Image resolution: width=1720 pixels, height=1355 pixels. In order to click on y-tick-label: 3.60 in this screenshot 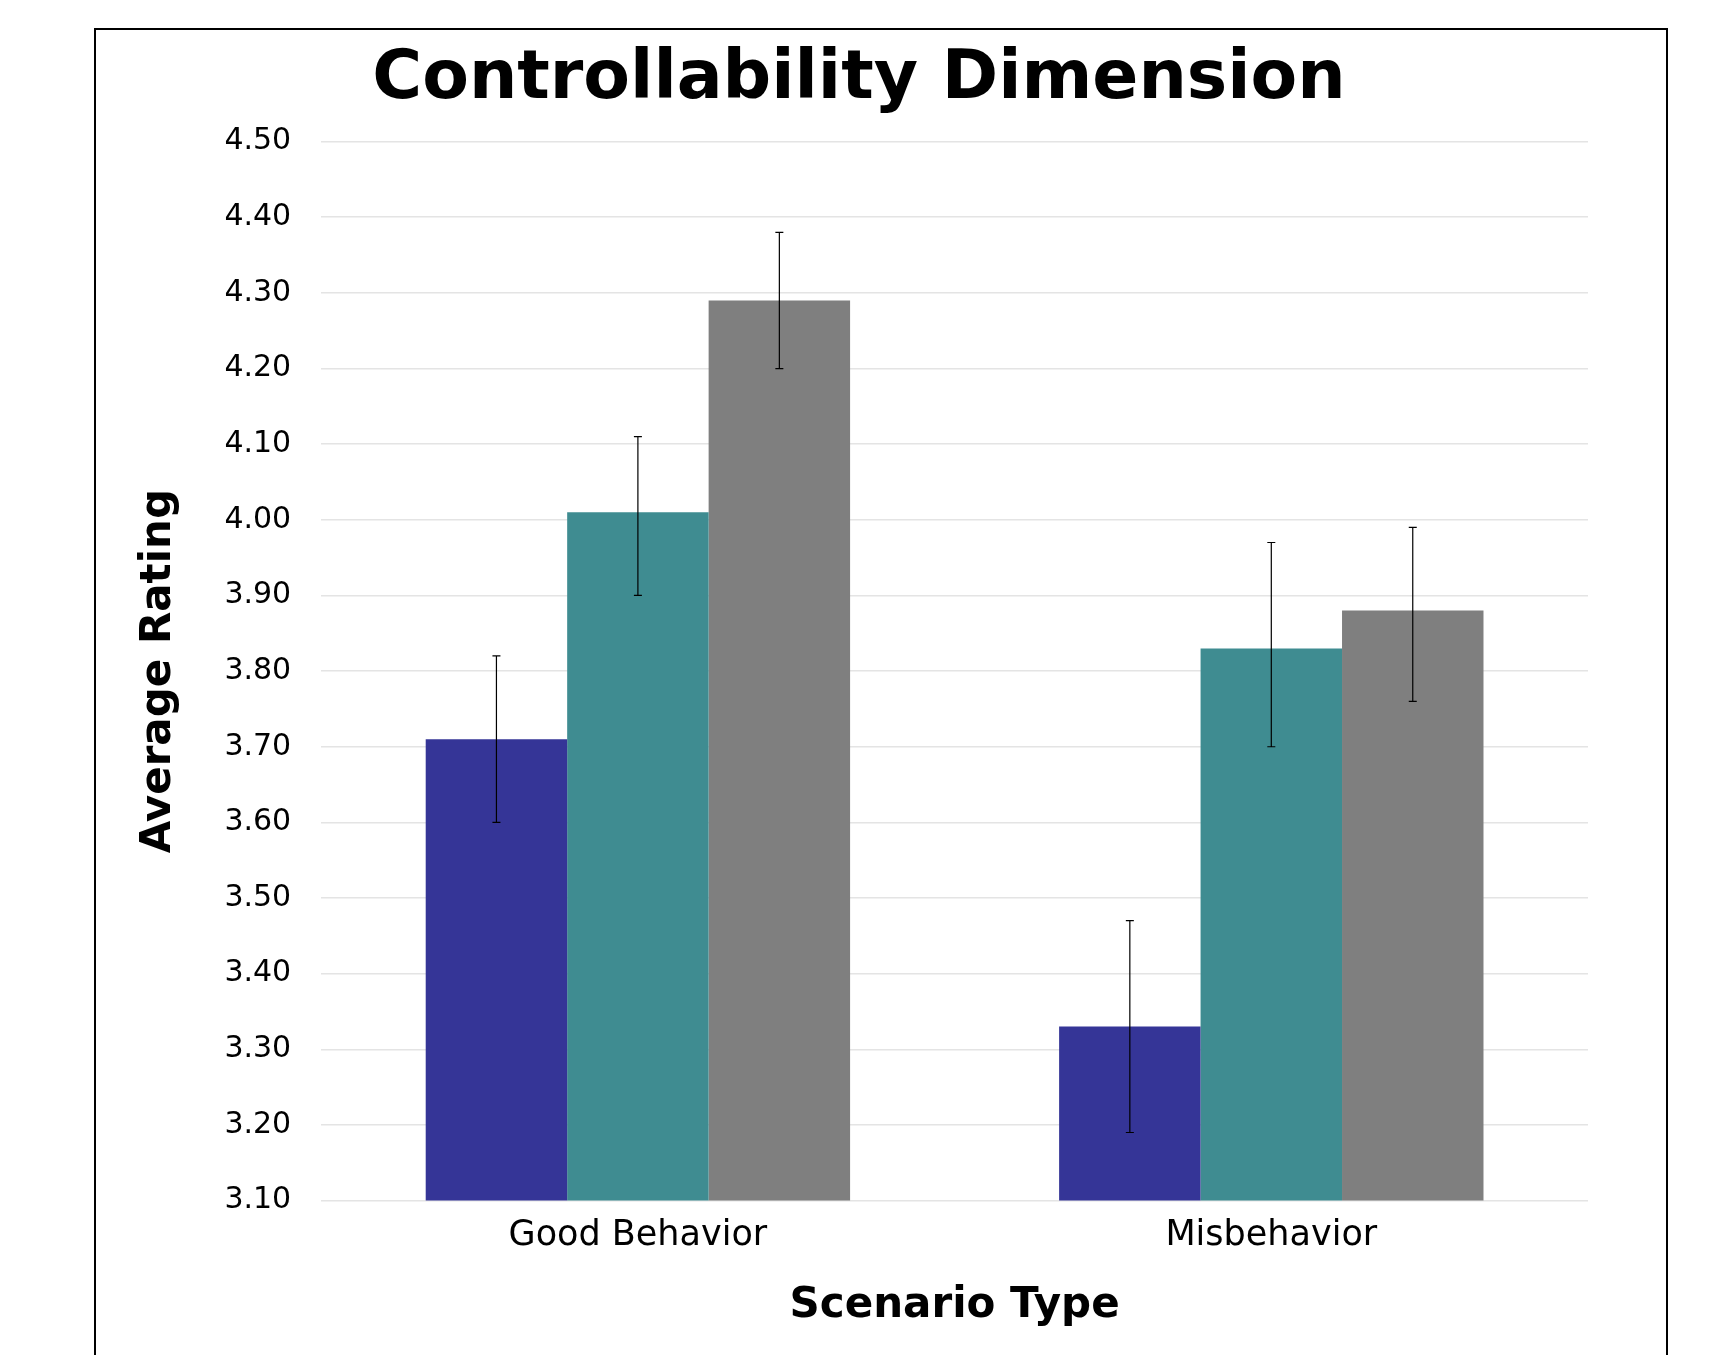, I will do `click(258, 820)`.